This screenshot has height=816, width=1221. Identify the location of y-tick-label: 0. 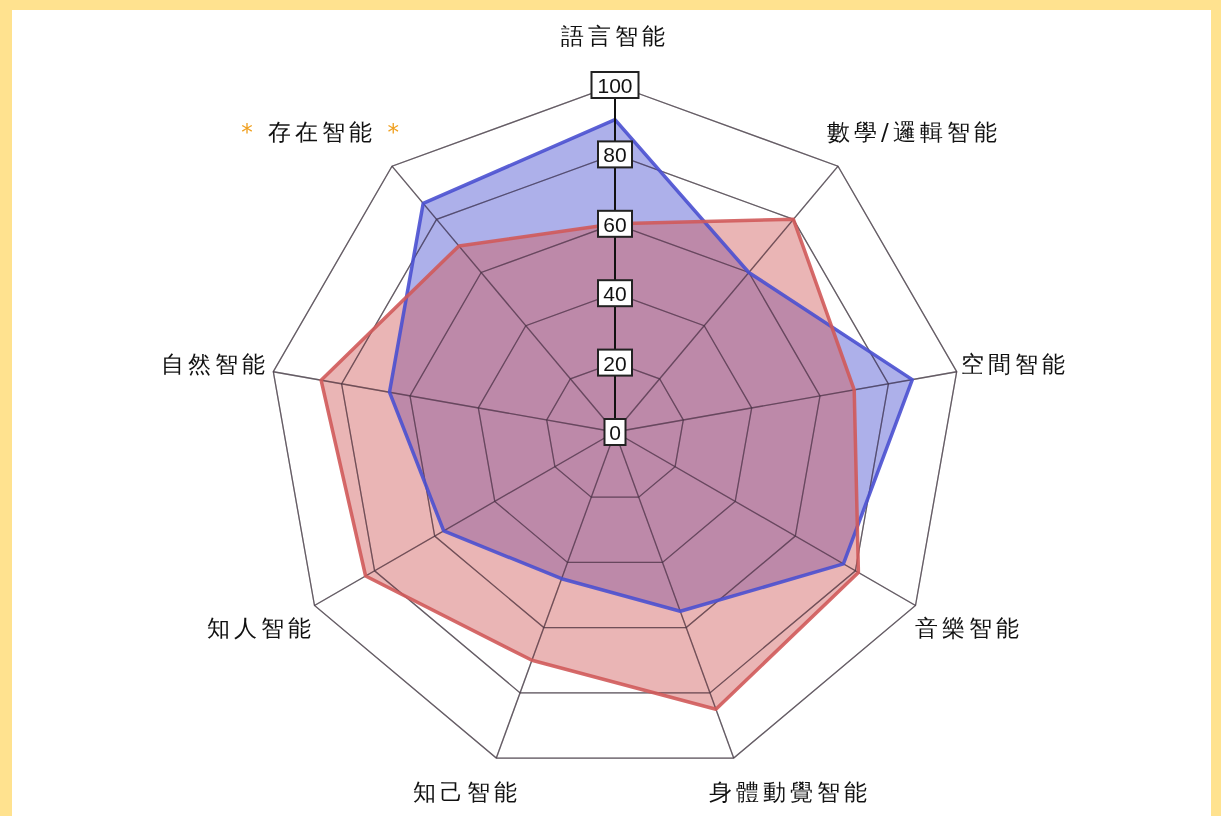
(615, 432).